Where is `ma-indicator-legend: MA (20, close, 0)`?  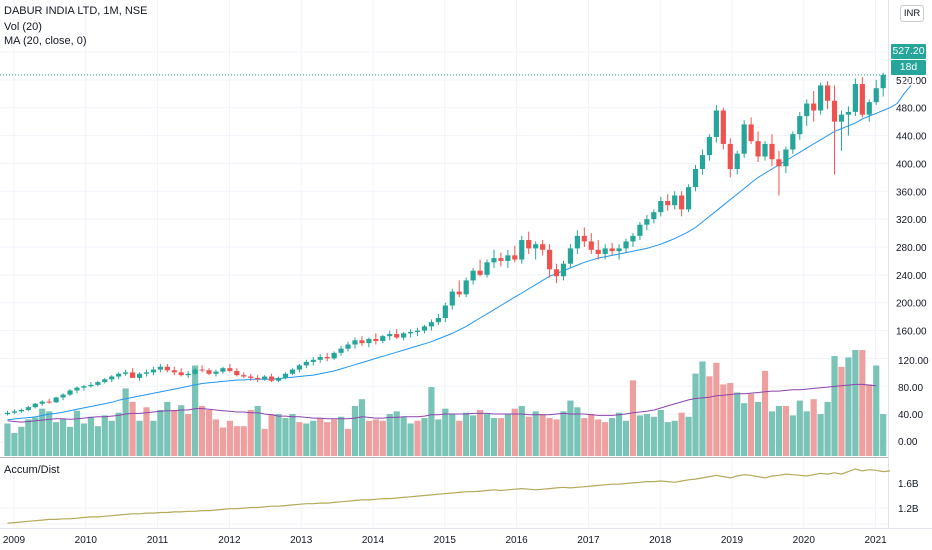
ma-indicator-legend: MA (20, close, 0) is located at coordinates (45, 41).